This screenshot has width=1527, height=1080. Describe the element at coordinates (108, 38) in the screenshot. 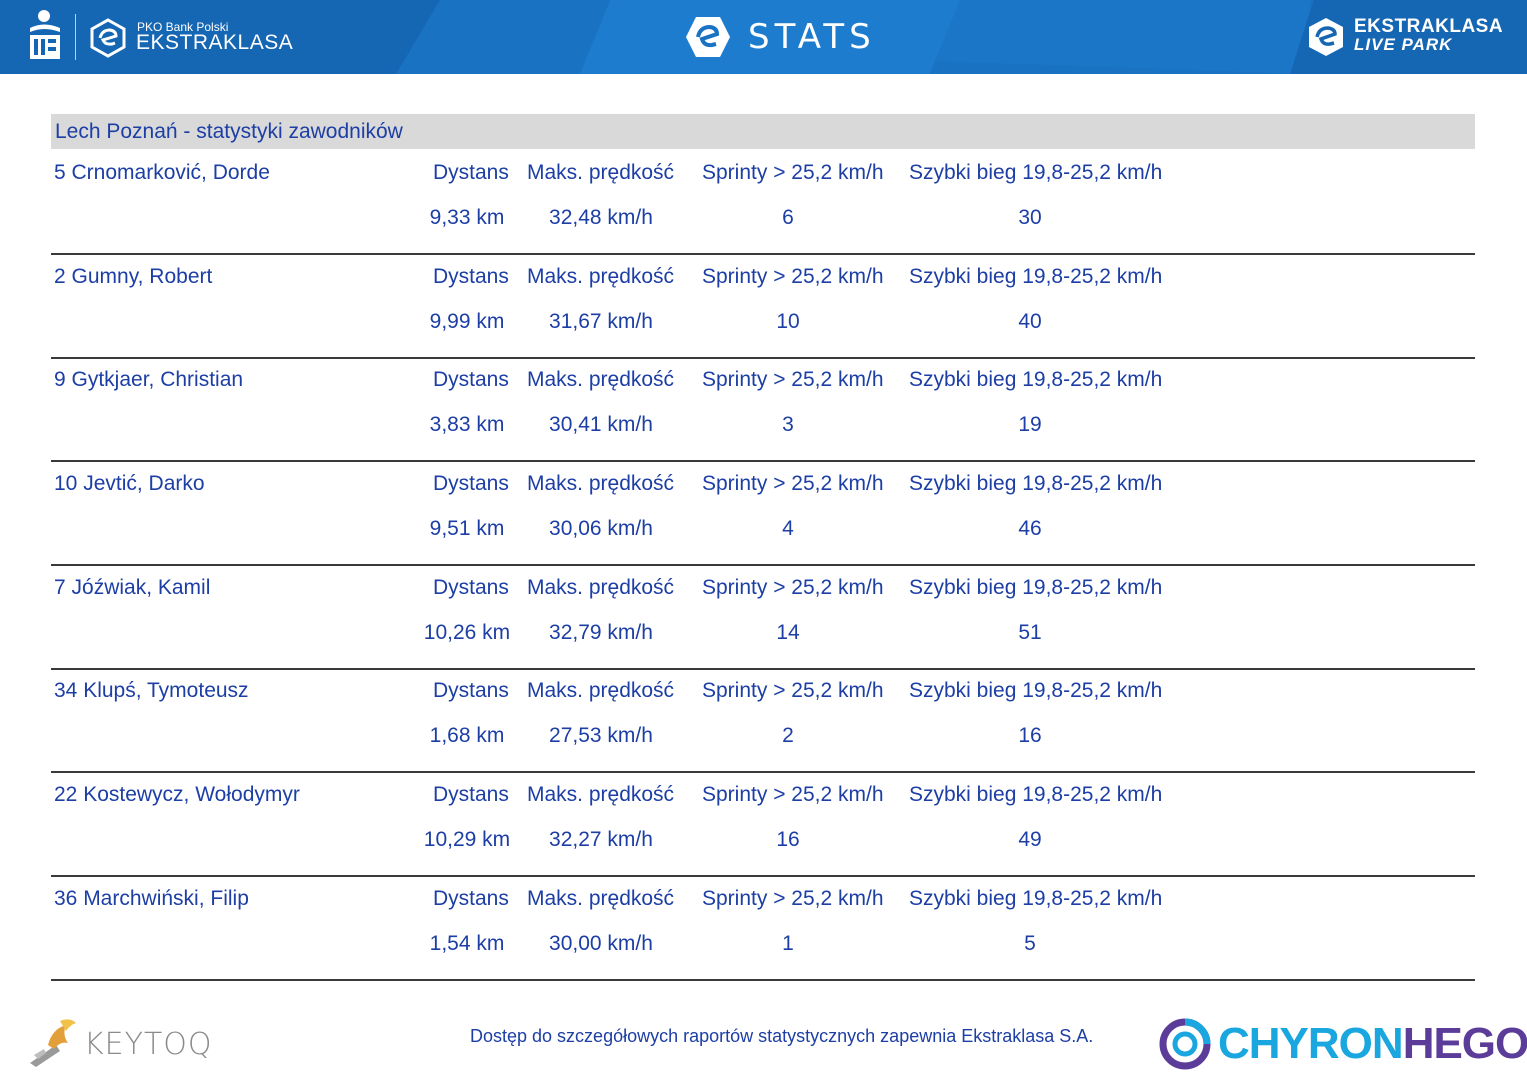

I see `ekstraklasa-logo-icon` at that location.